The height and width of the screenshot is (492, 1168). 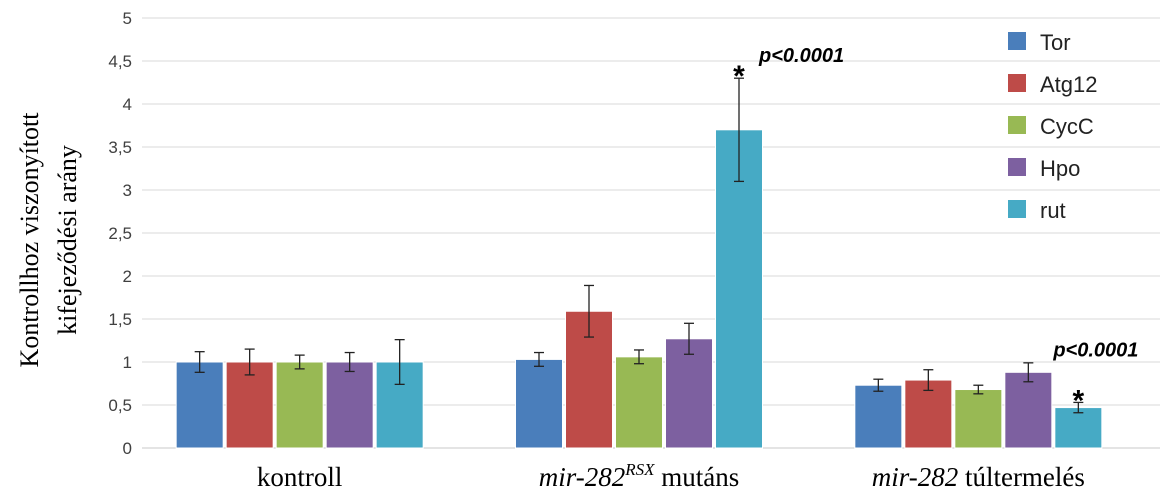 What do you see at coordinates (67, 240) in the screenshot?
I see `y-axis-label-line: kifejeződési arány` at bounding box center [67, 240].